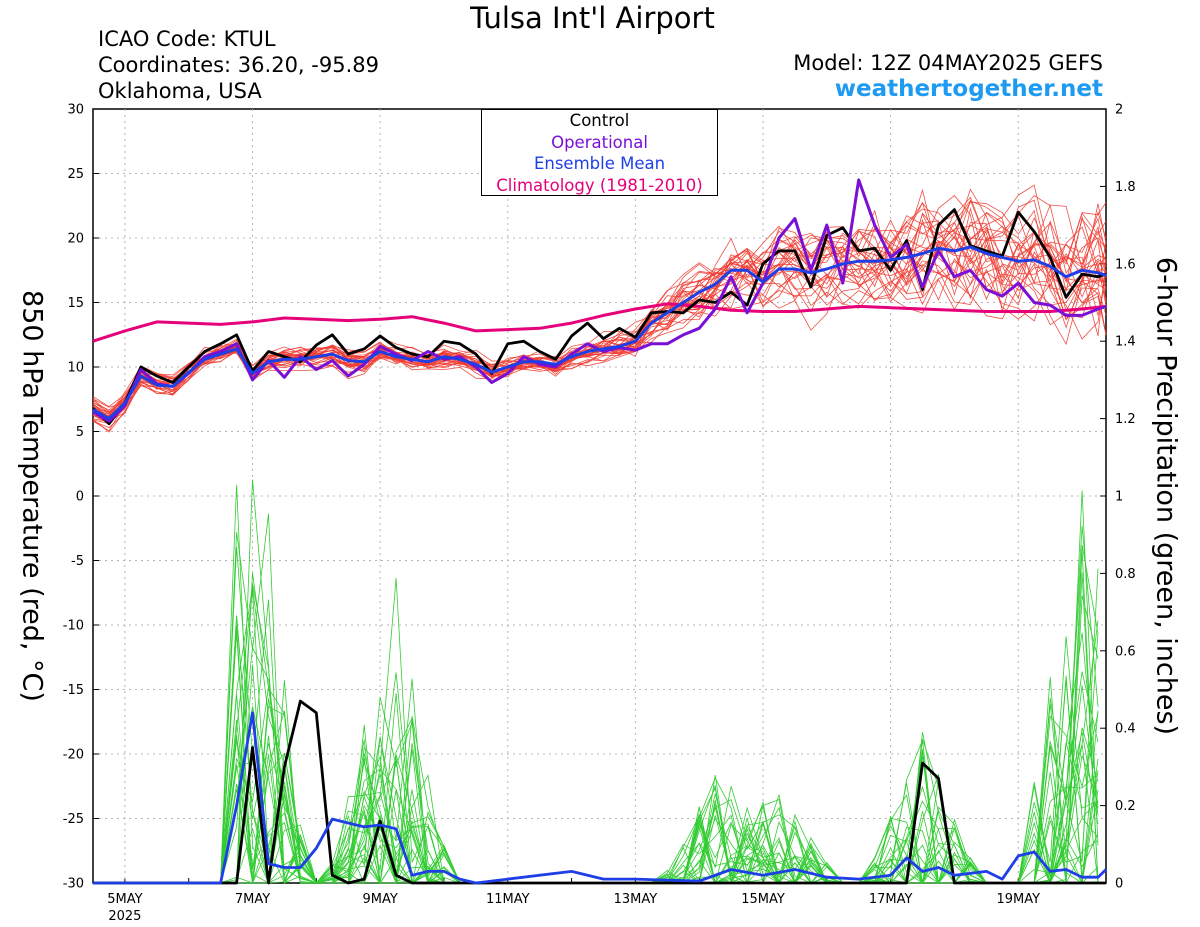 Image resolution: width=1200 pixels, height=927 pixels. Describe the element at coordinates (77, 561) in the screenshot. I see `y-tick-label: -5` at that location.